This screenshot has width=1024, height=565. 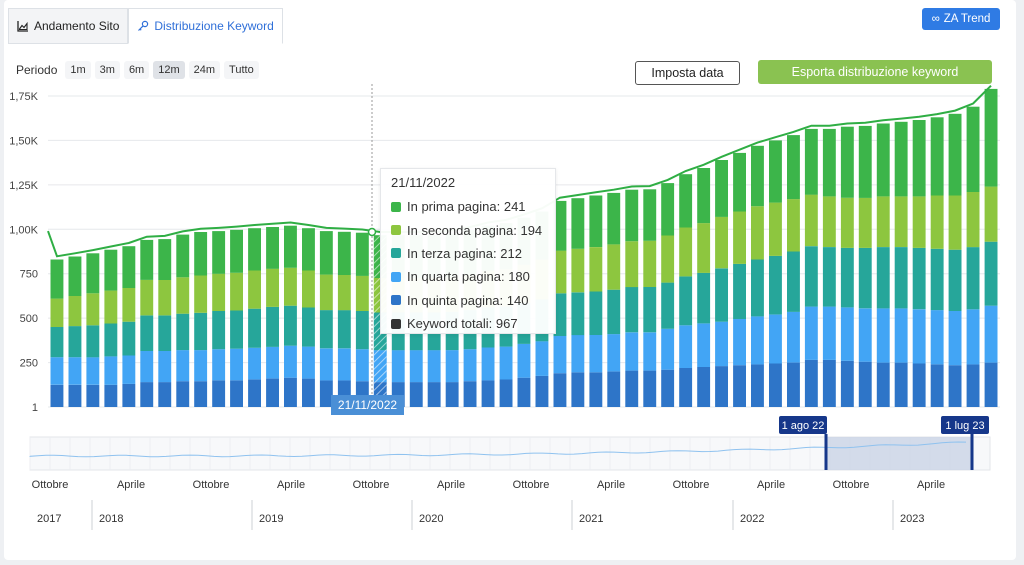 What do you see at coordinates (271, 519) in the screenshot?
I see `navigator-year-label: 2019` at bounding box center [271, 519].